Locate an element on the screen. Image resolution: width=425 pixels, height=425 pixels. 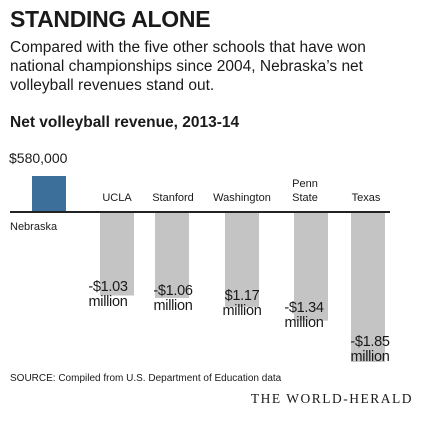
category-label-nebraska: Nebraska is located at coordinates (34, 227).